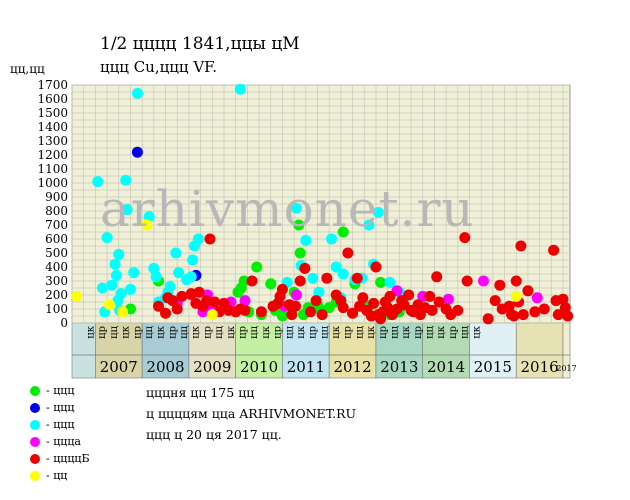 This screenshot has height=500, width=630. Describe the element at coordinates (52, 127) in the screenshot. I see `y-tick-label: 1400` at that location.